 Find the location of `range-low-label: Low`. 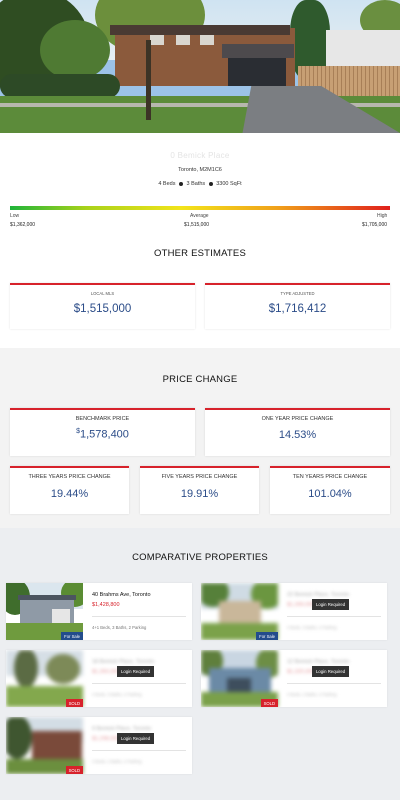

range-low-label: Low is located at coordinates (15, 216).